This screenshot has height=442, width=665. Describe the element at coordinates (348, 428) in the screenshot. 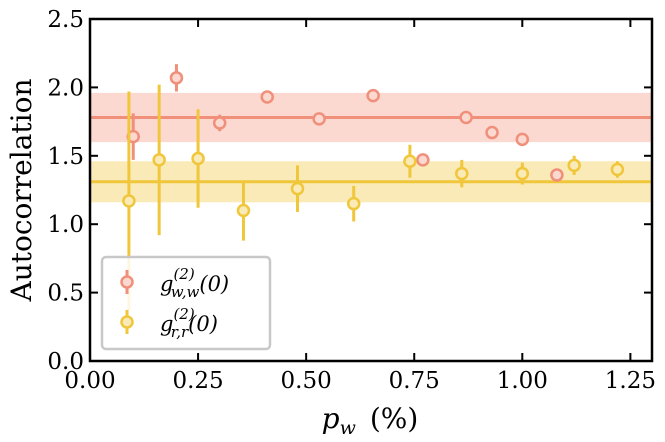

I see `x-axis-label-sub: w` at that location.